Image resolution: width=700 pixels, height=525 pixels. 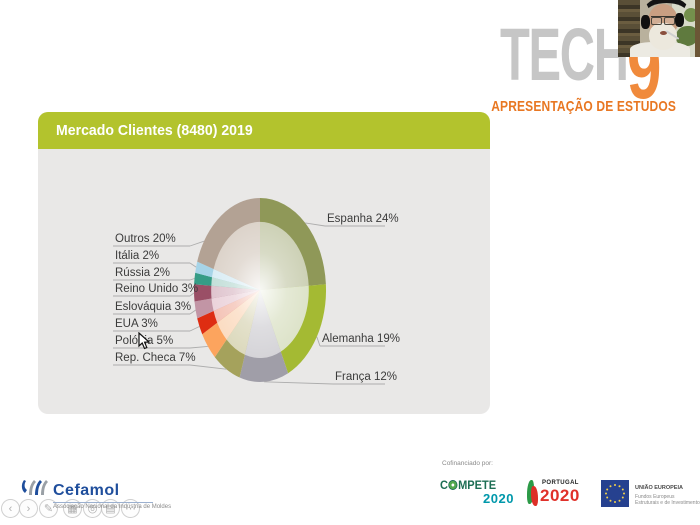 What do you see at coordinates (615, 493) in the screenshot?
I see `eu-flag-icon` at bounding box center [615, 493].